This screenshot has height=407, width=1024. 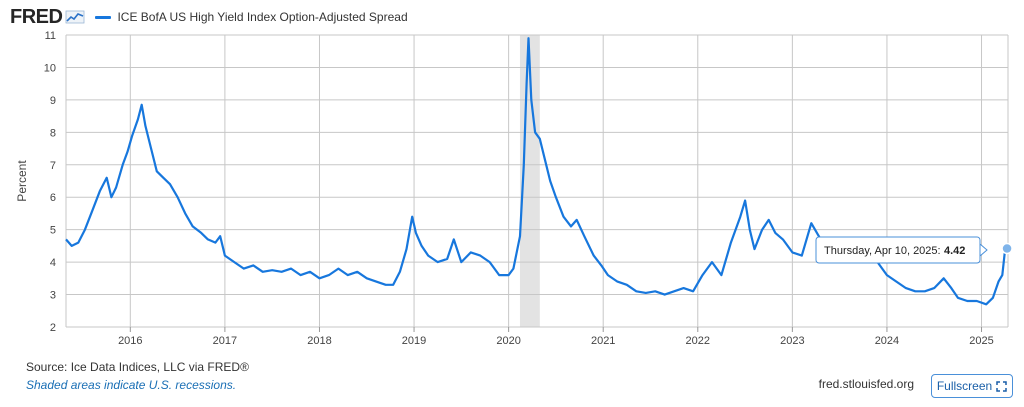 I want to click on fullscreen-label: Fullscreen, so click(x=964, y=386).